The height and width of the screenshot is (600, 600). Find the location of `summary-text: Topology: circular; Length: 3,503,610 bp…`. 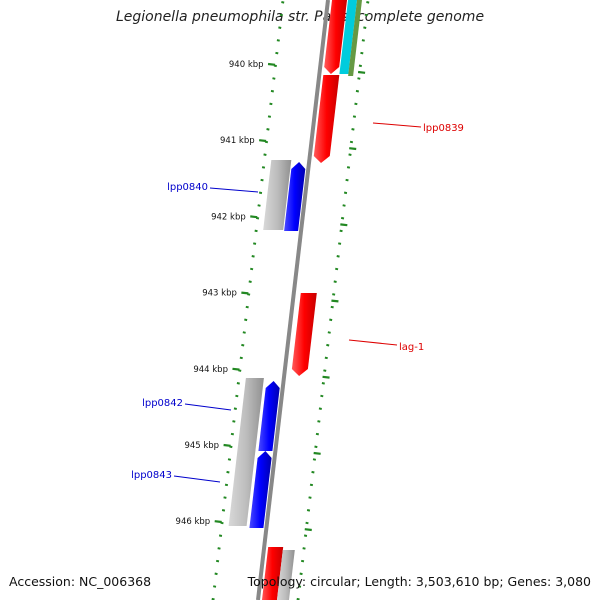

summary-text: Topology: circular; Length: 3,503,610 bp… is located at coordinates (419, 581).